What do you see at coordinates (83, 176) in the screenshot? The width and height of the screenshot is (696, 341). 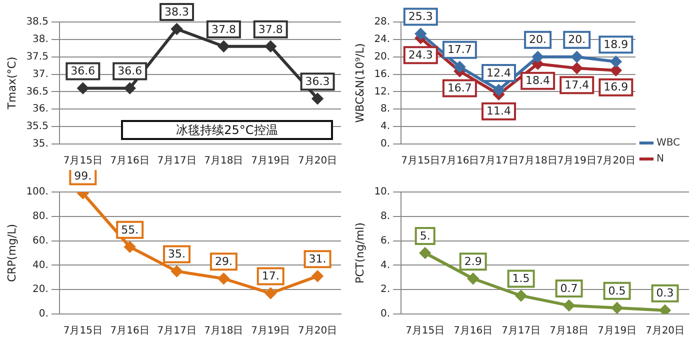 I see `data-label: 99.` at bounding box center [83, 176].